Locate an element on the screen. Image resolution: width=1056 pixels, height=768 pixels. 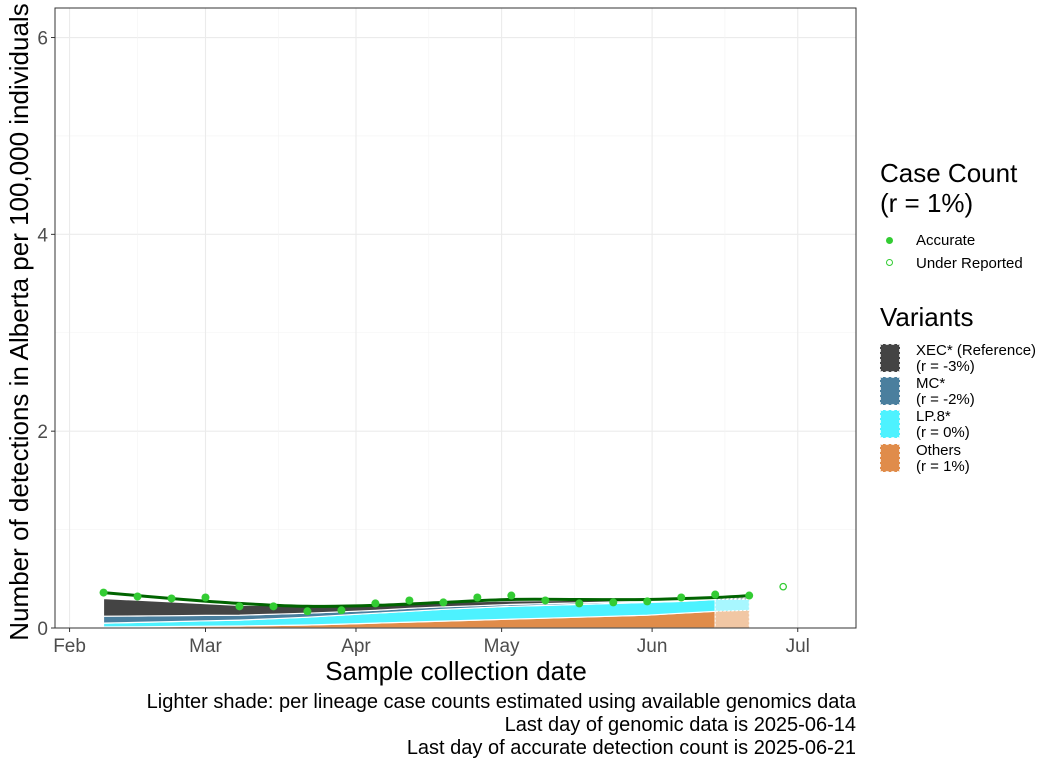
y-tick-label-1: 2 is located at coordinates (42, 432).